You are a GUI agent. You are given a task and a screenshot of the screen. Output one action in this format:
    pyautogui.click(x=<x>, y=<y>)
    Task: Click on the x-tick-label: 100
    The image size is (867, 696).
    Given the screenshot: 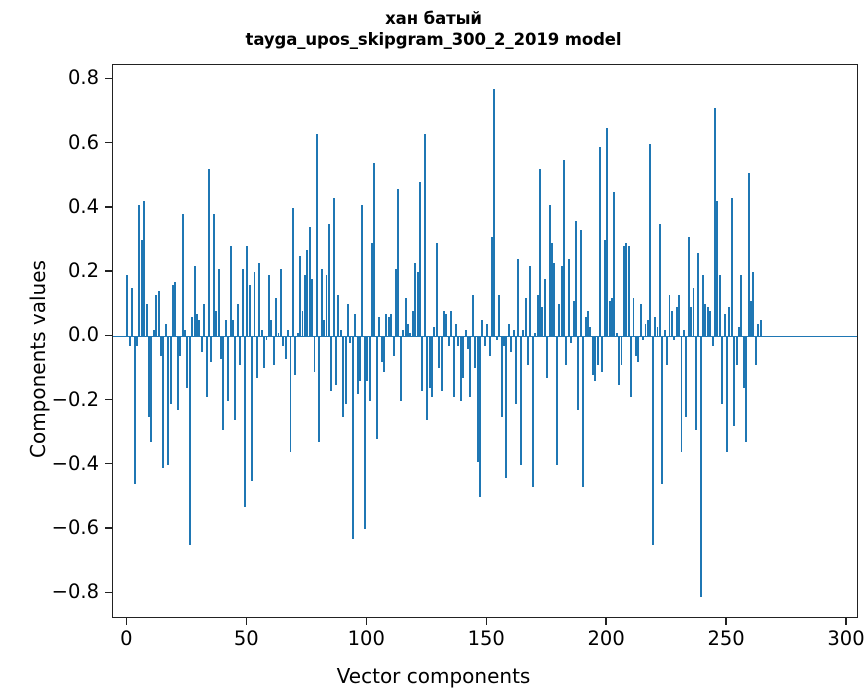 What is the action you would take?
    pyautogui.click(x=366, y=638)
    